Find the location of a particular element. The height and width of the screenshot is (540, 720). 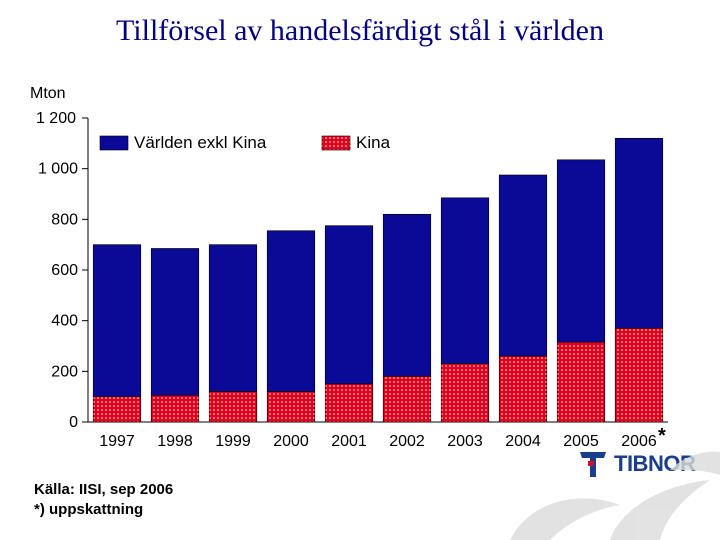

legend-world-ex-china-label: Världen exkl Kina is located at coordinates (200, 142).